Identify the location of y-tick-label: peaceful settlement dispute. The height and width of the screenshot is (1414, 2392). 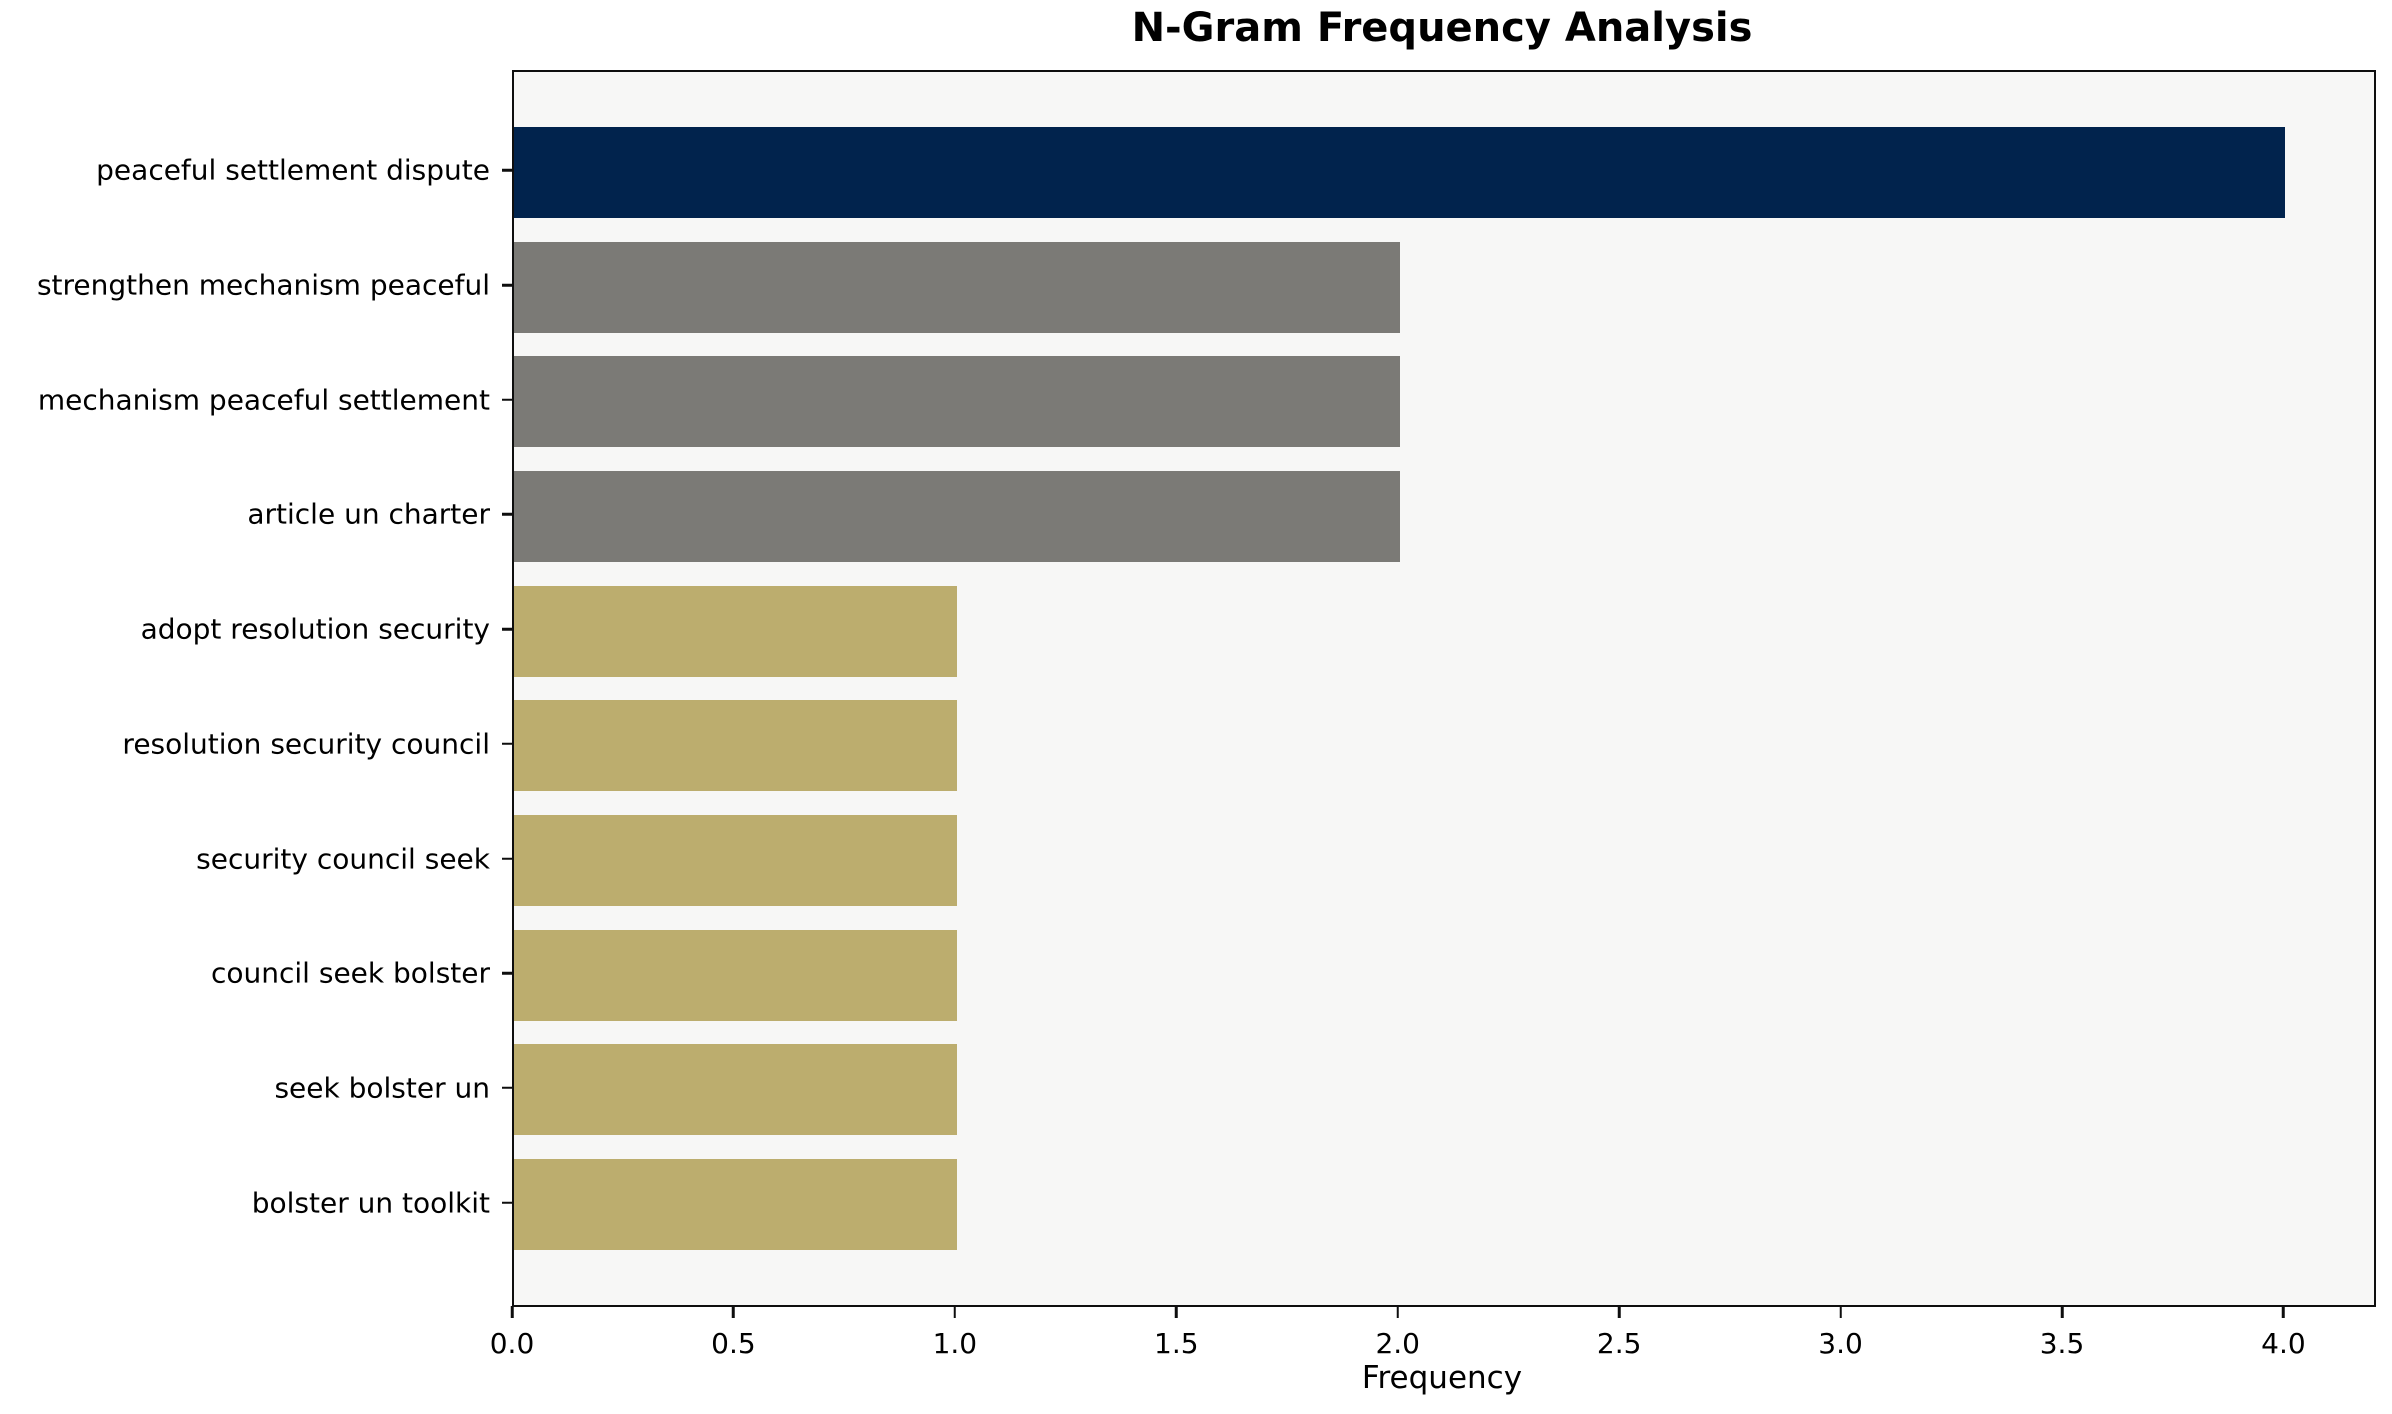
(293, 170).